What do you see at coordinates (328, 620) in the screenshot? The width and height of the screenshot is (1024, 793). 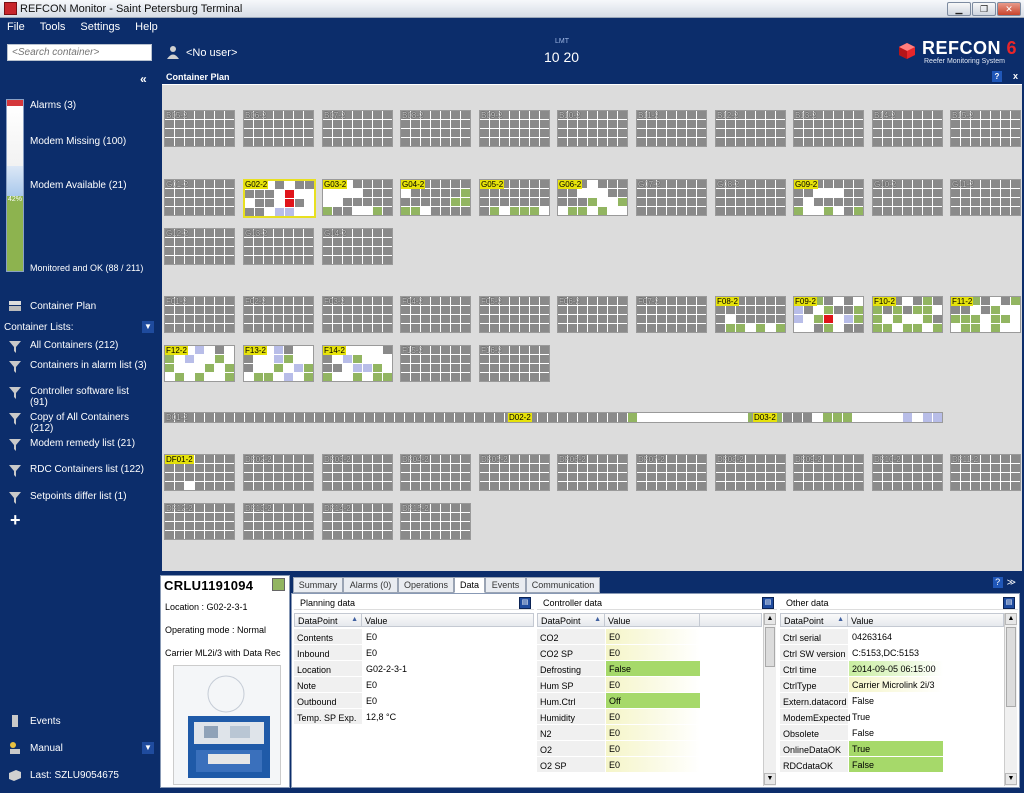 I see `planning-col-datapoint: DataPoint ▲` at bounding box center [328, 620].